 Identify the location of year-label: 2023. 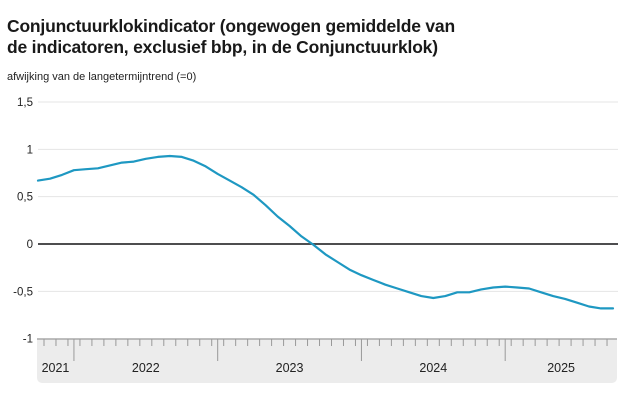
(290, 368).